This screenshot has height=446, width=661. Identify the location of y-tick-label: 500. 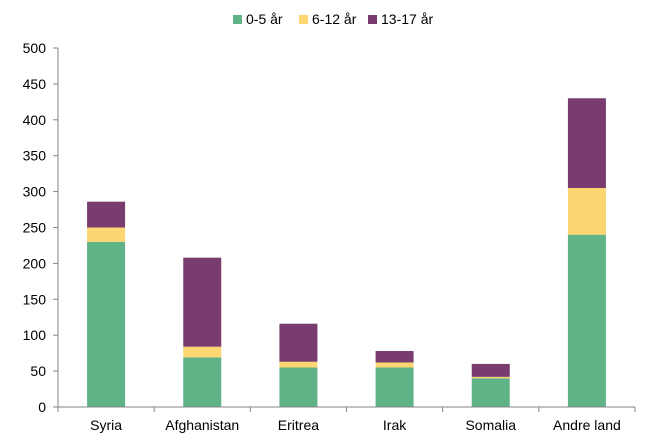
(35, 48).